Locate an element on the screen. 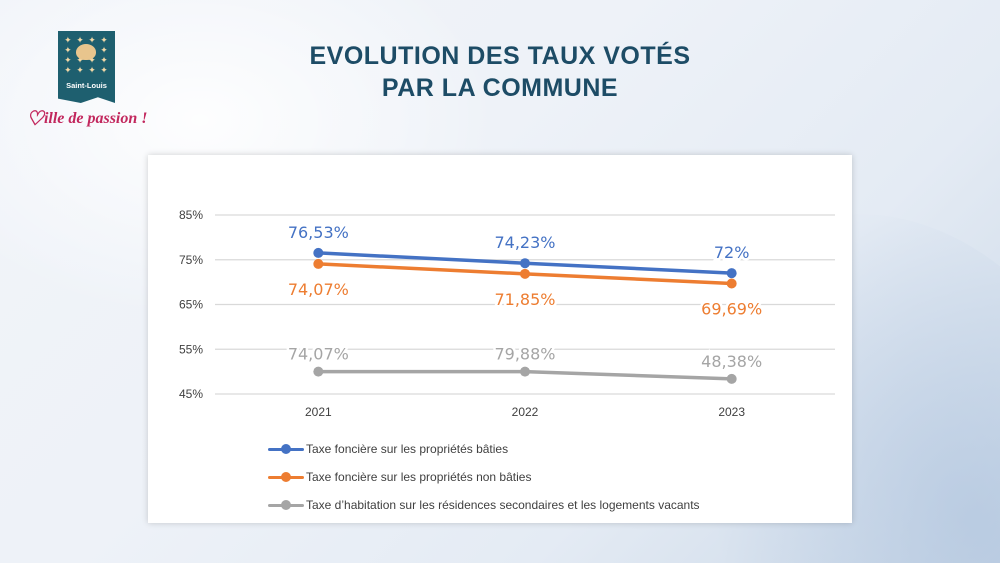 This screenshot has height=563, width=1000. legend-label: Taxe foncière sur les propriétés bâties is located at coordinates (407, 449).